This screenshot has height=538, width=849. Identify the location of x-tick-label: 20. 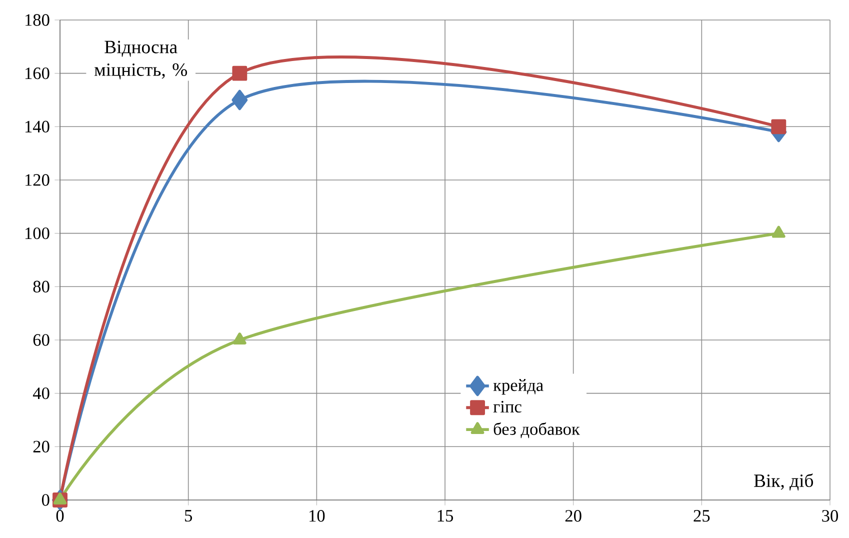
(573, 516).